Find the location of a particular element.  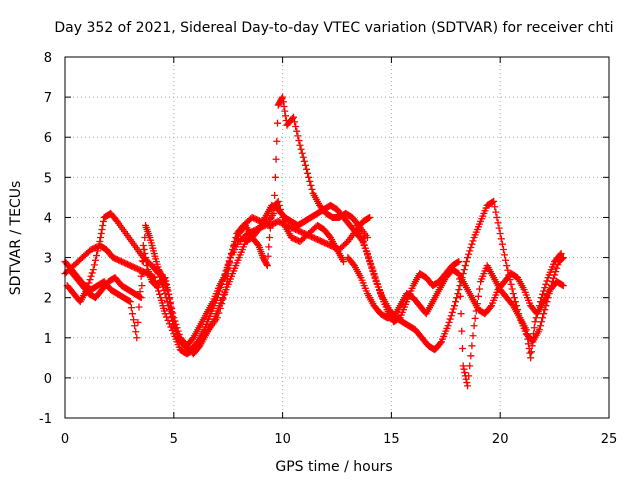

y-tick-label: 2 is located at coordinates (48, 299).